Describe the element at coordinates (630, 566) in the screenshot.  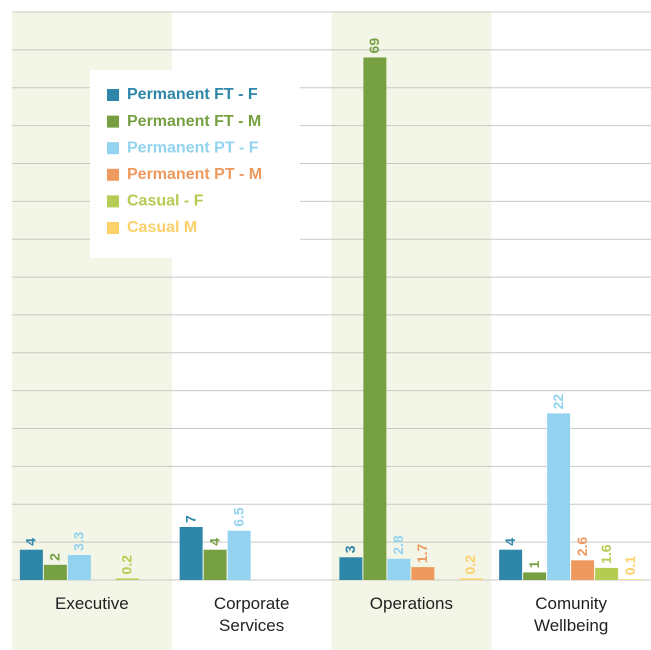
I see `data-label: 0.1` at that location.